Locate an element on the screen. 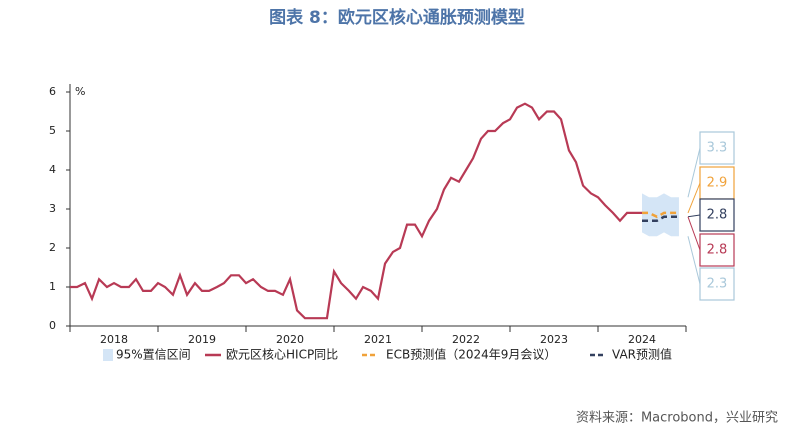 The height and width of the screenshot is (433, 794). x-tick-label: 2023 is located at coordinates (554, 339).